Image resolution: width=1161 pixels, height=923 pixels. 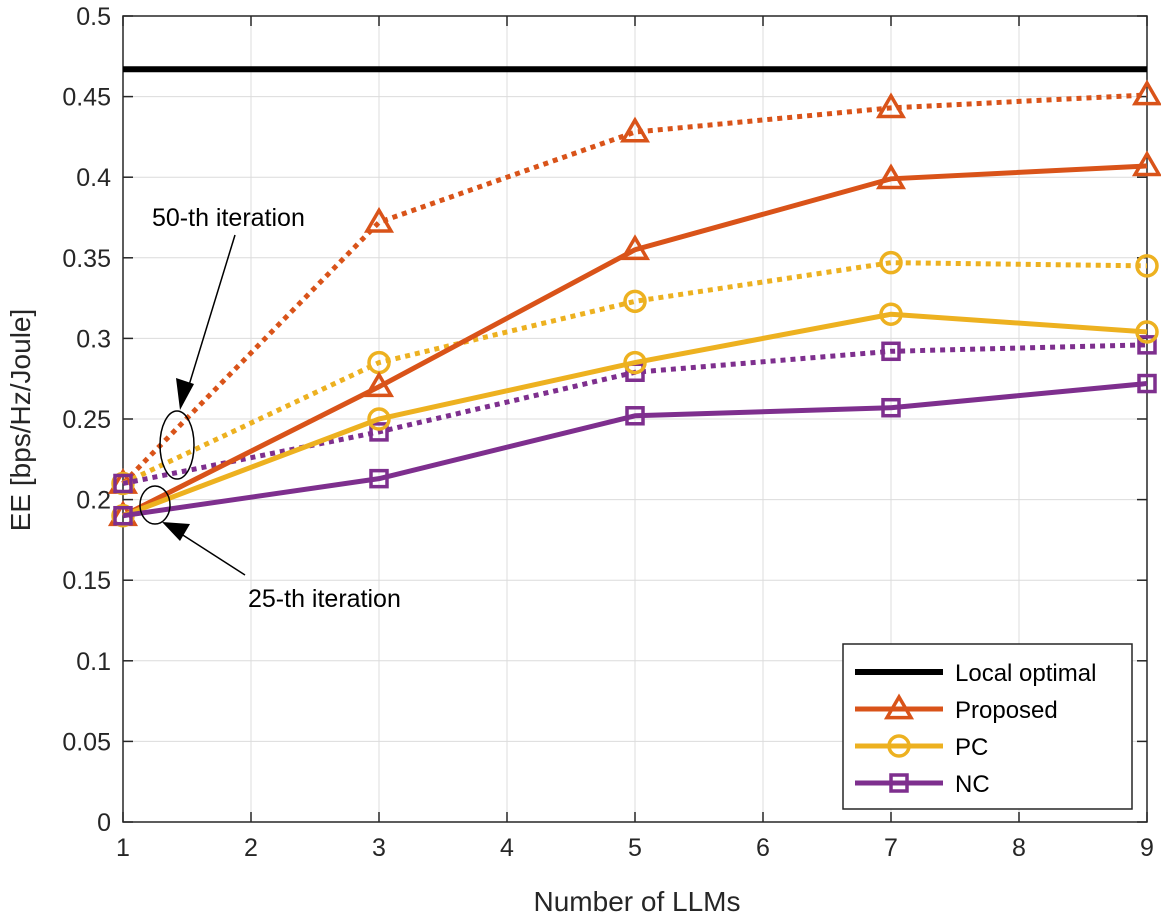 I want to click on x-tick-label: 7, so click(x=891, y=848).